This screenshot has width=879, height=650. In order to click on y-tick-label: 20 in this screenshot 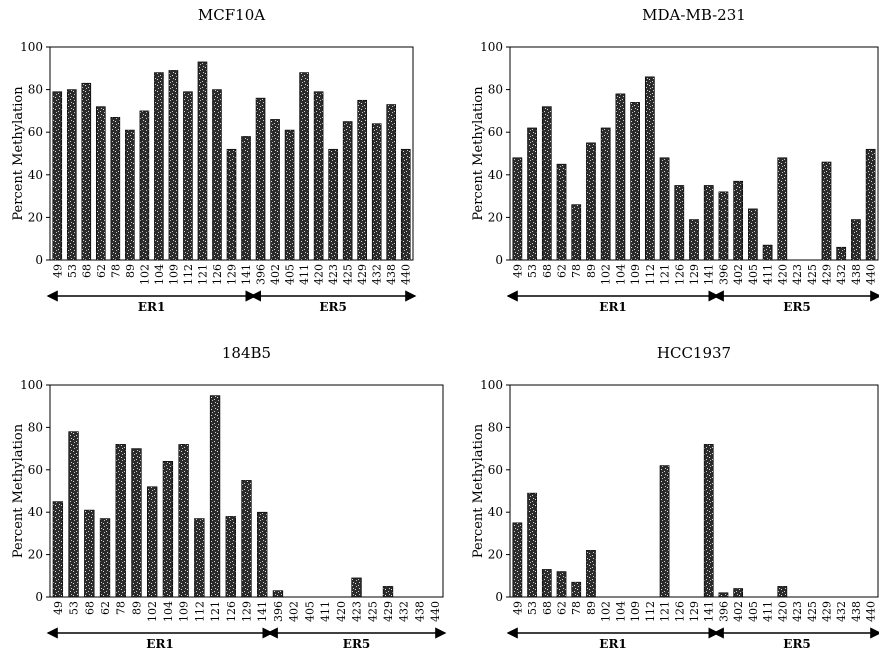, I will do `click(495, 555)`.